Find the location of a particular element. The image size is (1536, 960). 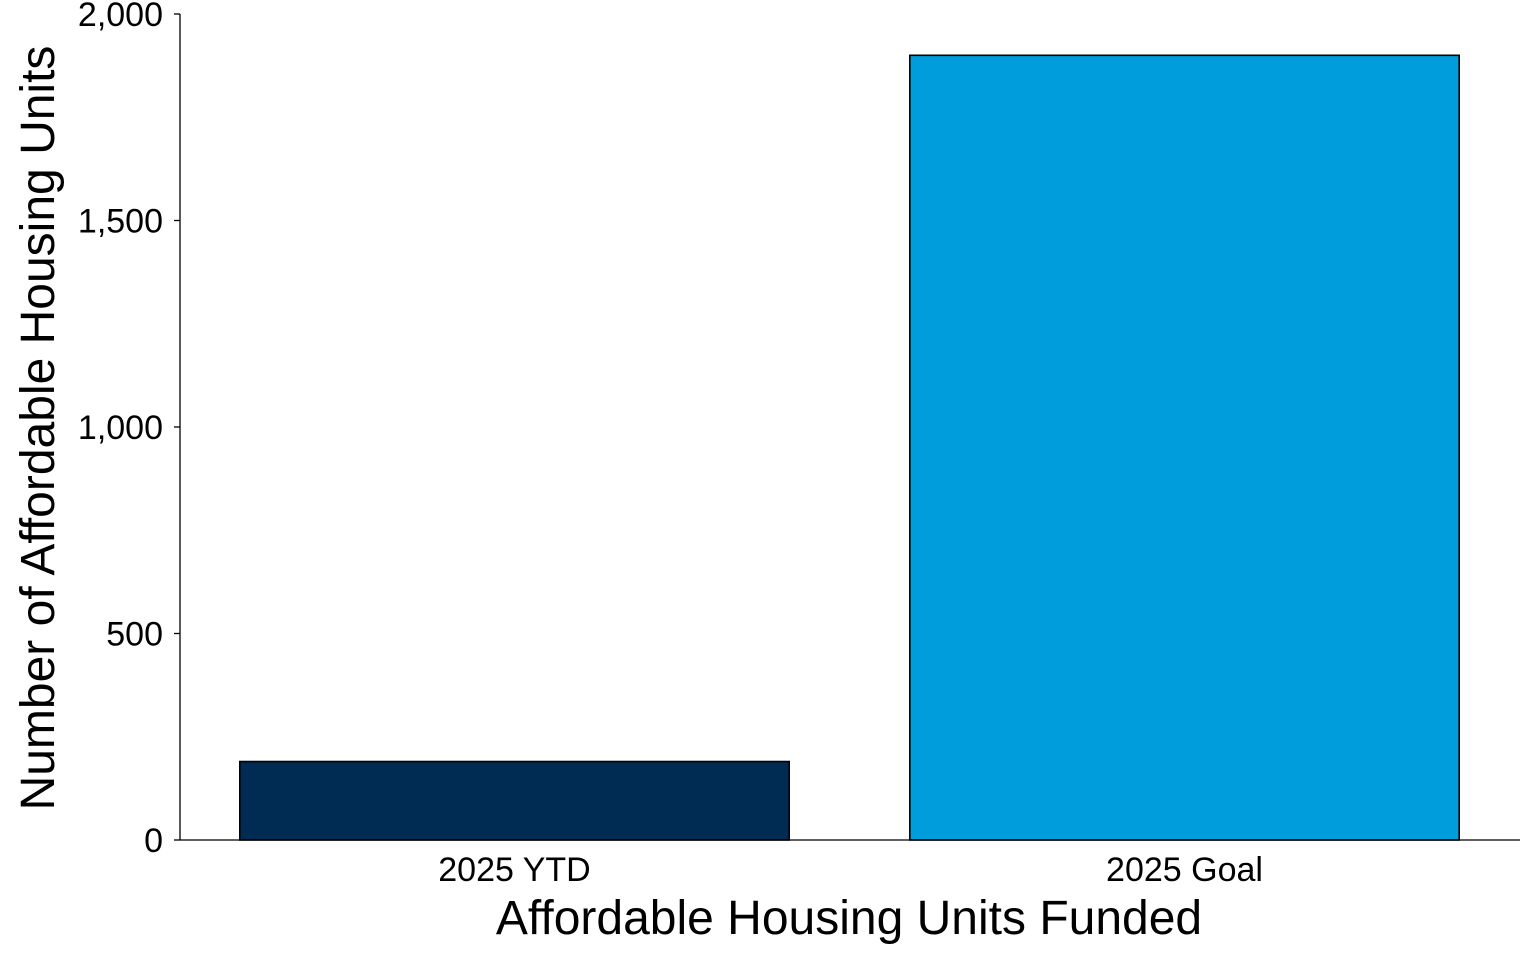

y-tick-label: 0 is located at coordinates (153, 841).